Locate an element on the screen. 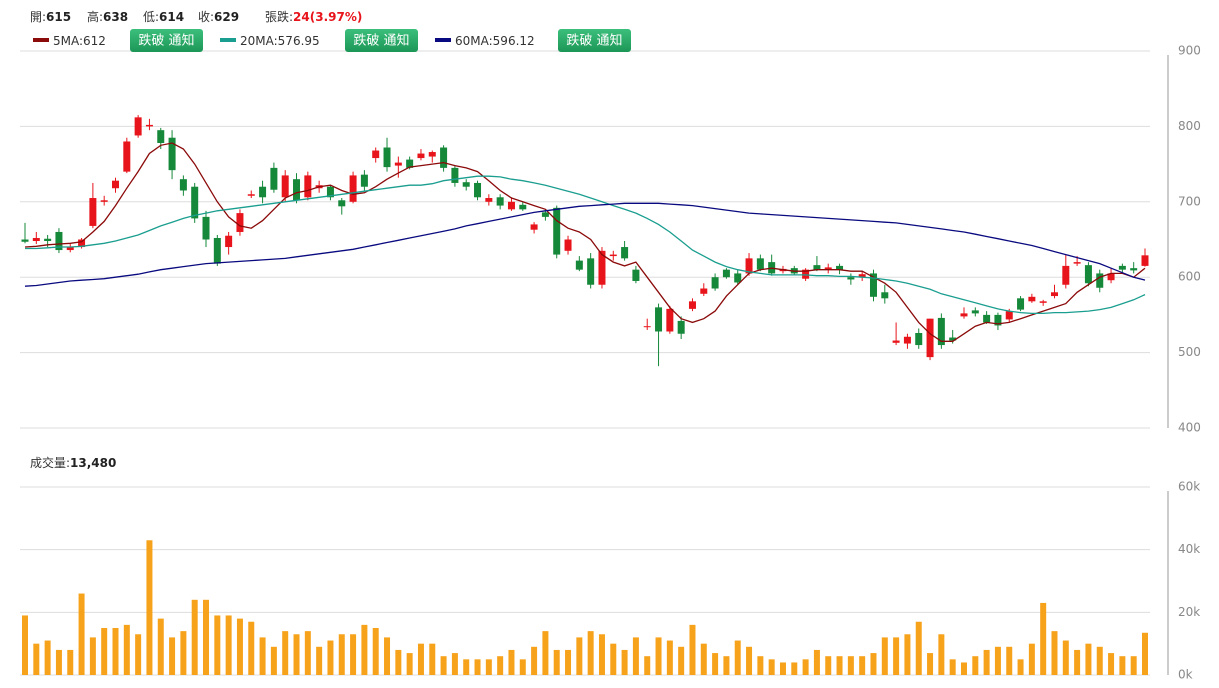 Image resolution: width=1219 pixels, height=688 pixels. y-tick-label: 40k is located at coordinates (1189, 549).